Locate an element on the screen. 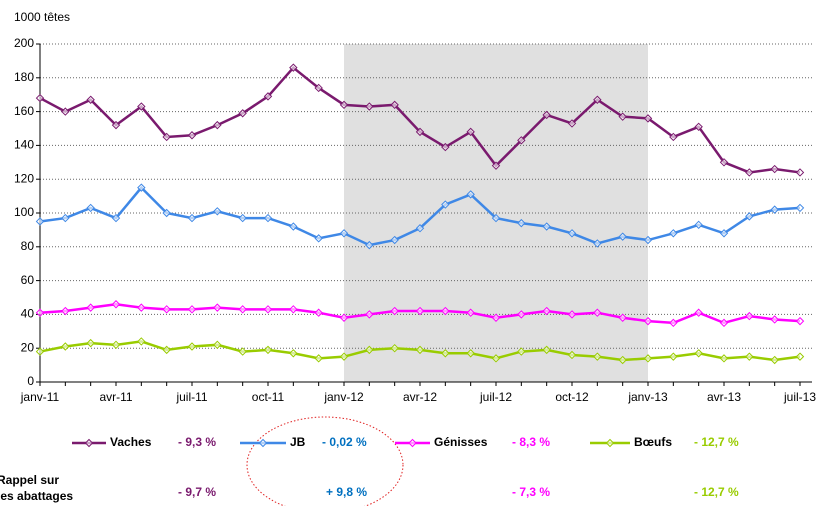  annotation-ellipse is located at coordinates (325, 461).